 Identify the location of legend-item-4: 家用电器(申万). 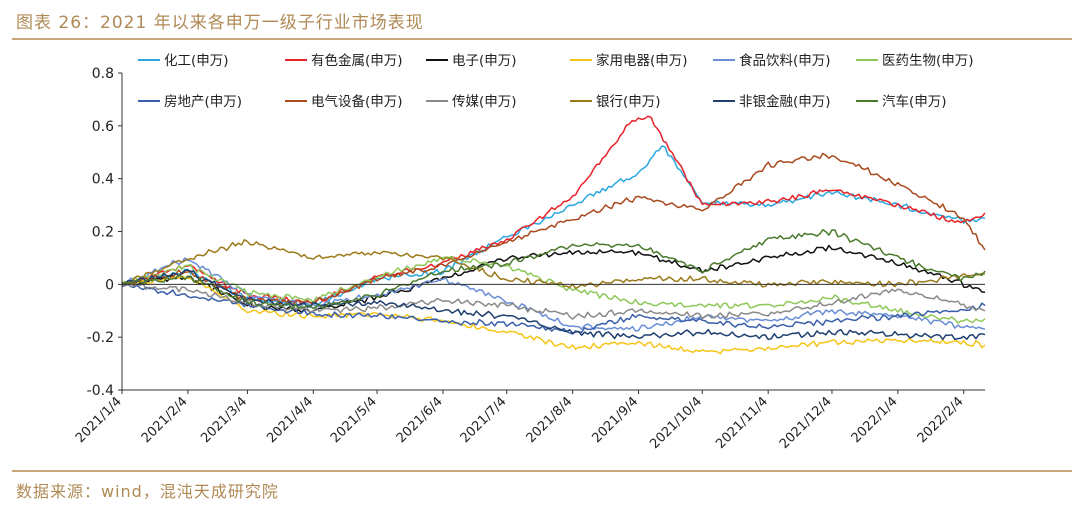
(629, 60).